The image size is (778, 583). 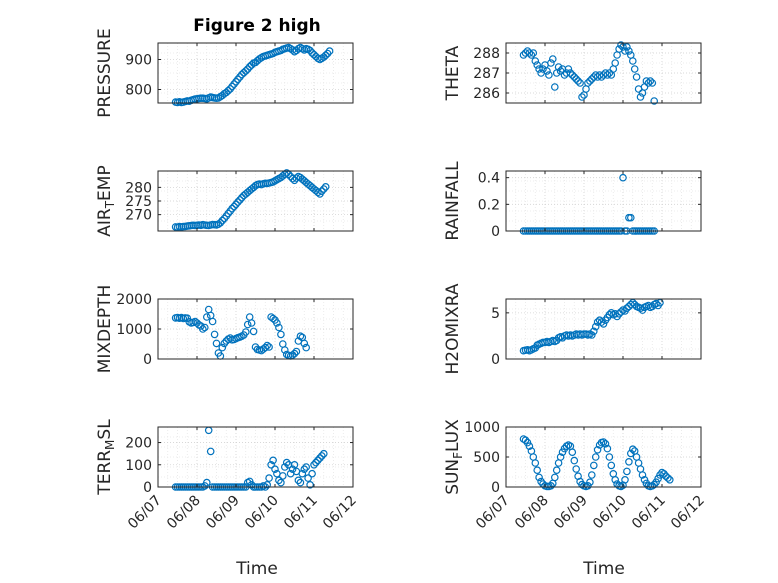 What do you see at coordinates (145, 513) in the screenshot?
I see `x-tick-label: 06/07` at bounding box center [145, 513].